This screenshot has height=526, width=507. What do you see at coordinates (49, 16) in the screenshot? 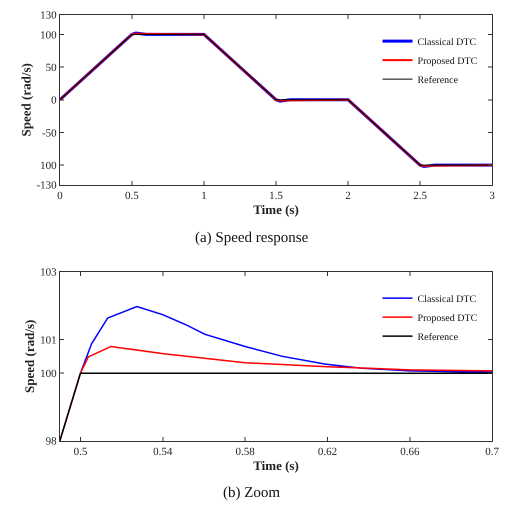
I see `y-tick-label: 130` at bounding box center [49, 16].